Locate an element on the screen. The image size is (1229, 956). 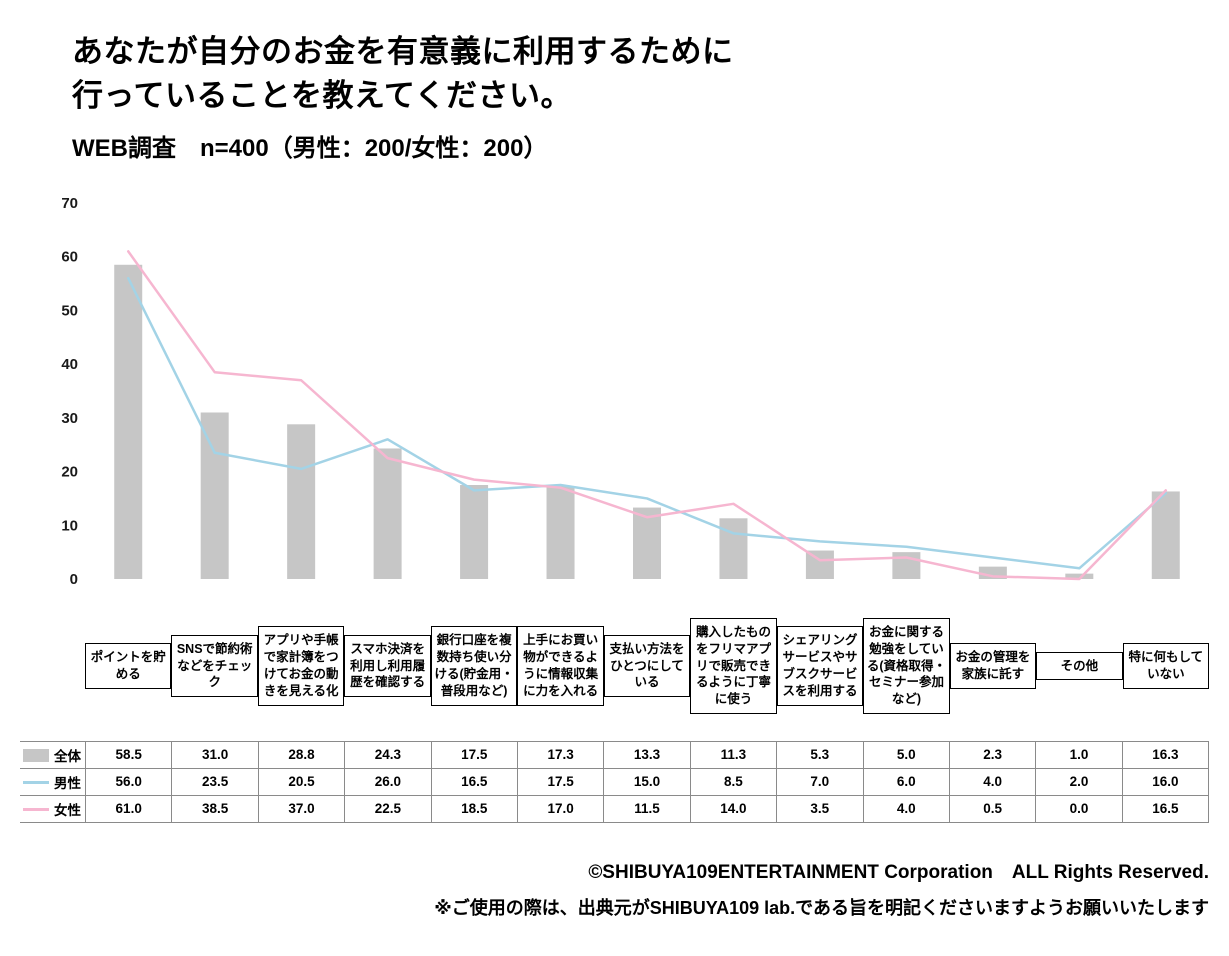
y-axis-tick: 60 is located at coordinates (69, 257).